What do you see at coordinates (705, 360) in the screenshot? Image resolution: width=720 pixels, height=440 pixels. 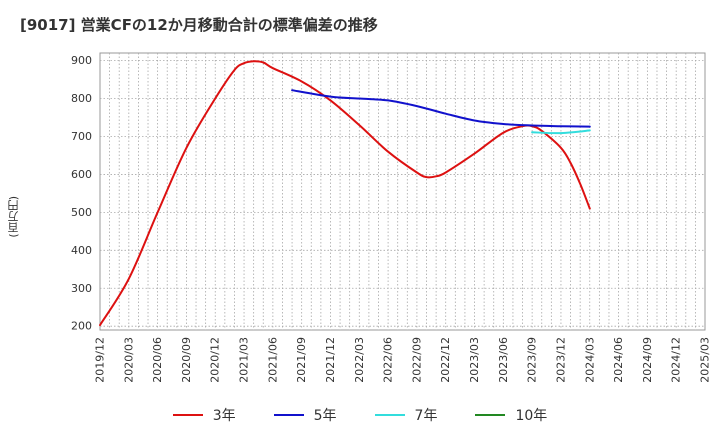 I see `x-tick-label: 2025/03` at bounding box center [705, 360].